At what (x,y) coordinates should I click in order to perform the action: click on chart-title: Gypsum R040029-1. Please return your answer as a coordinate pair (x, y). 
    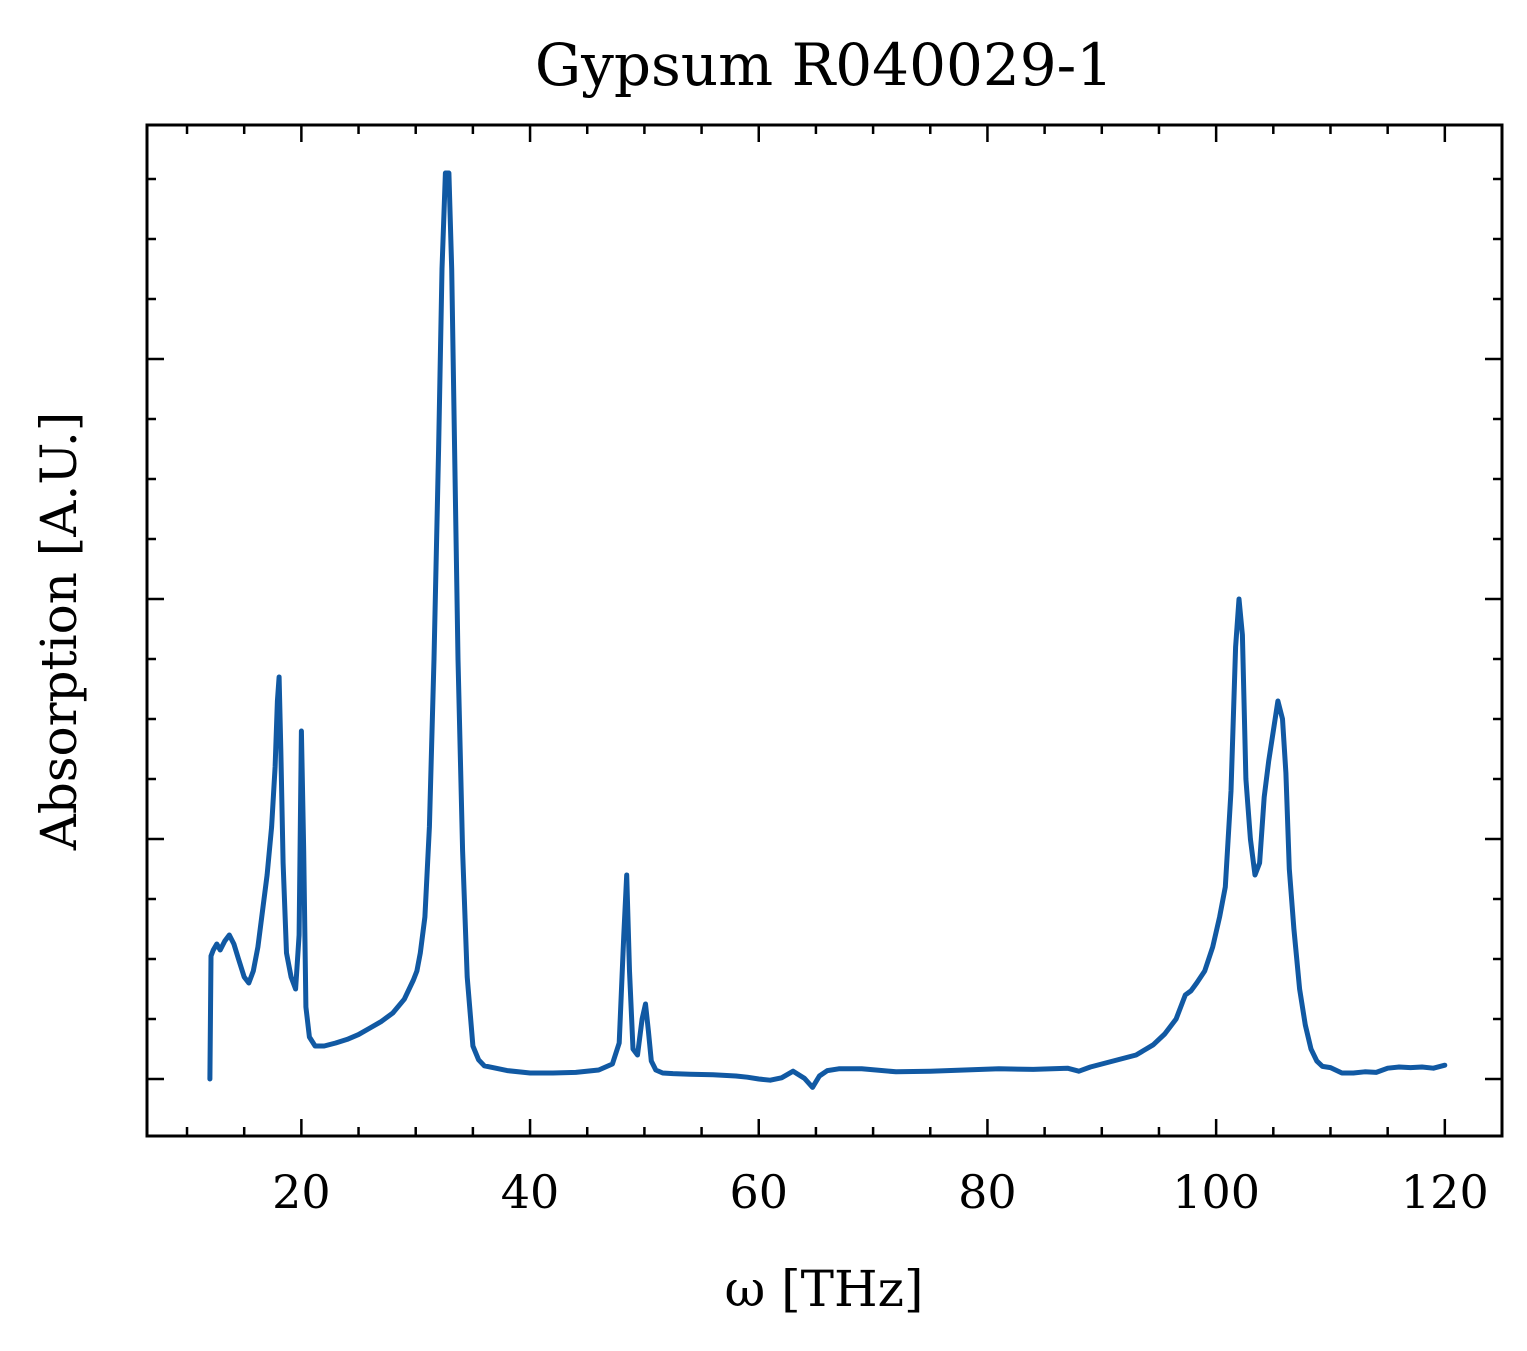
    Looking at the image, I should click on (824, 65).